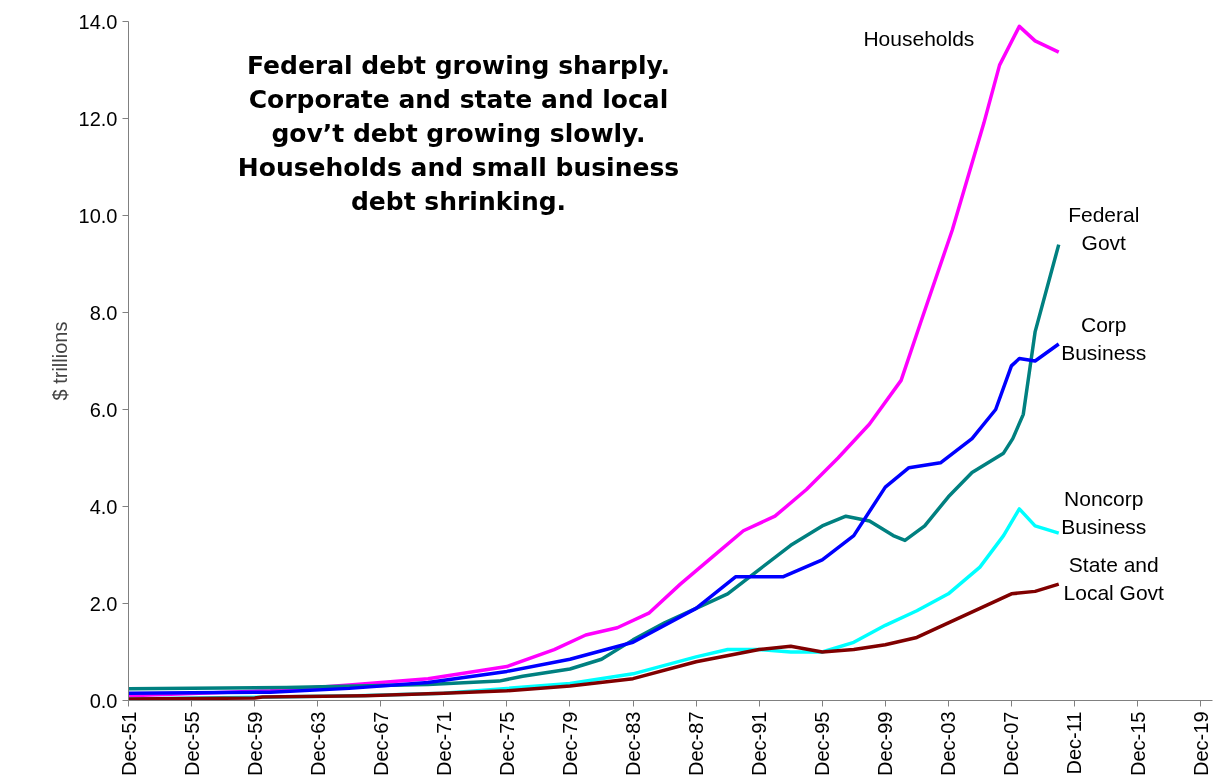  Describe the element at coordinates (948, 743) in the screenshot. I see `x-tick-label: Dec-03` at that location.